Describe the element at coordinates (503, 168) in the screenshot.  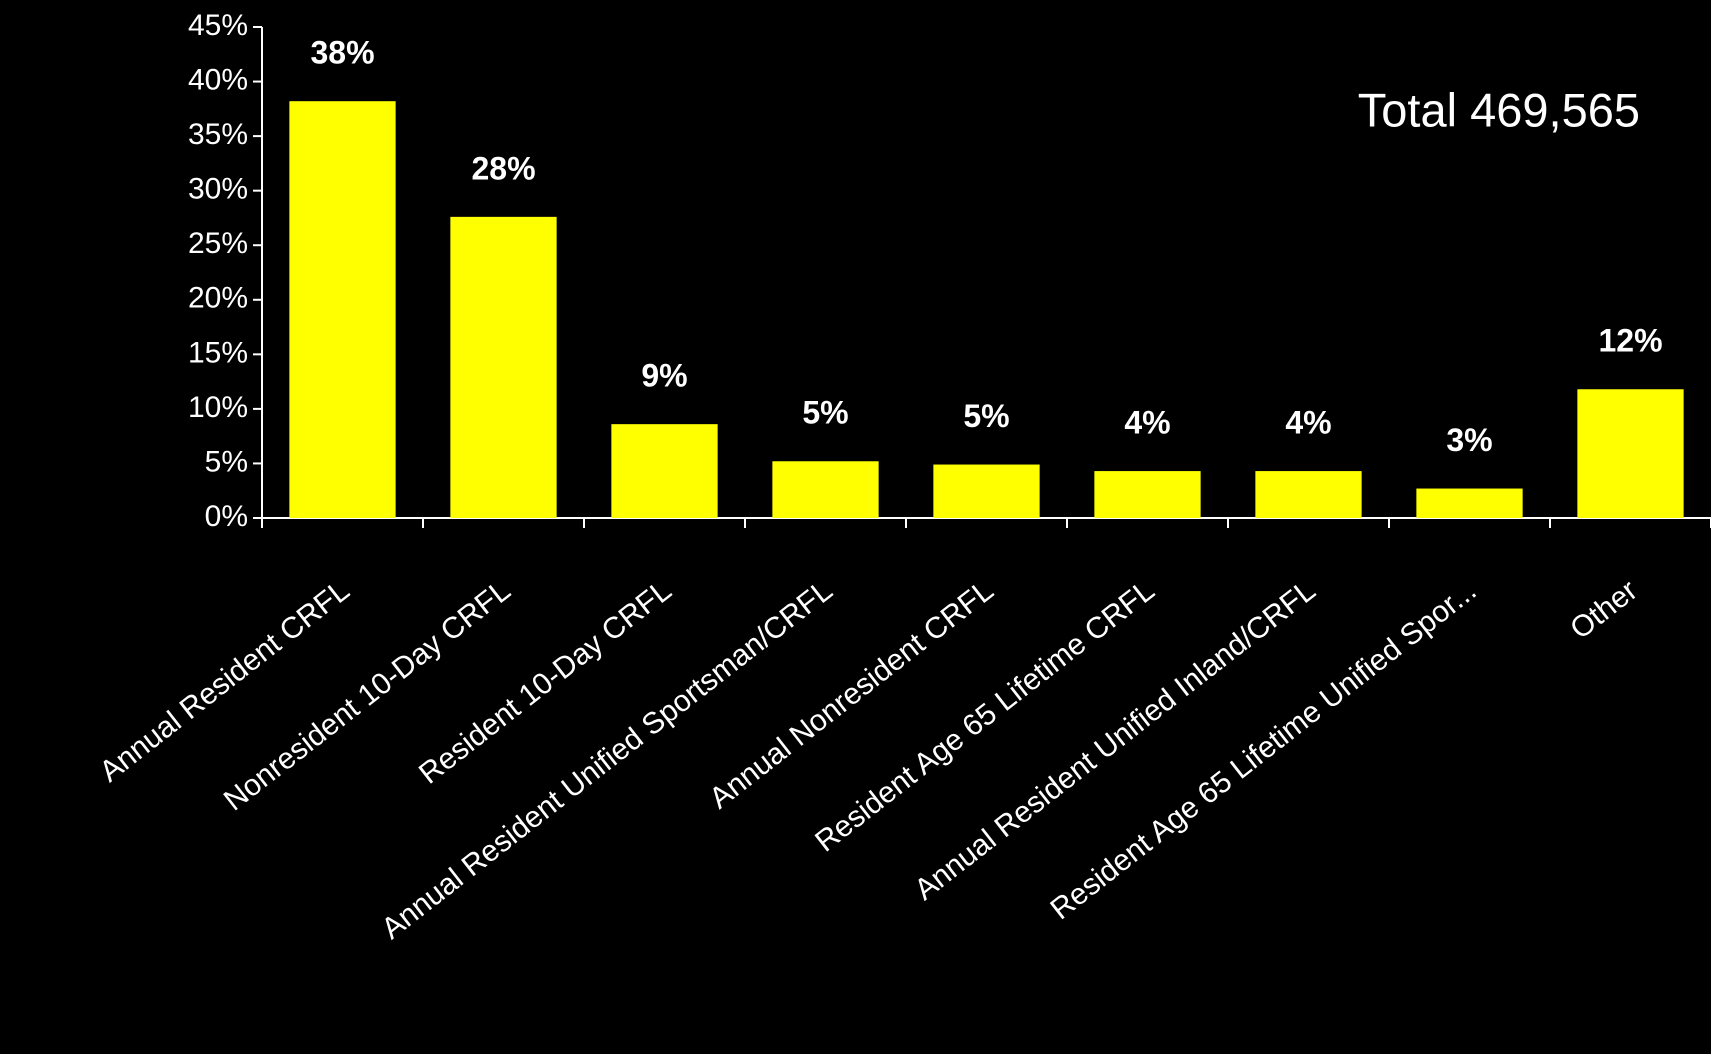
I see `value-label: 28%` at that location.